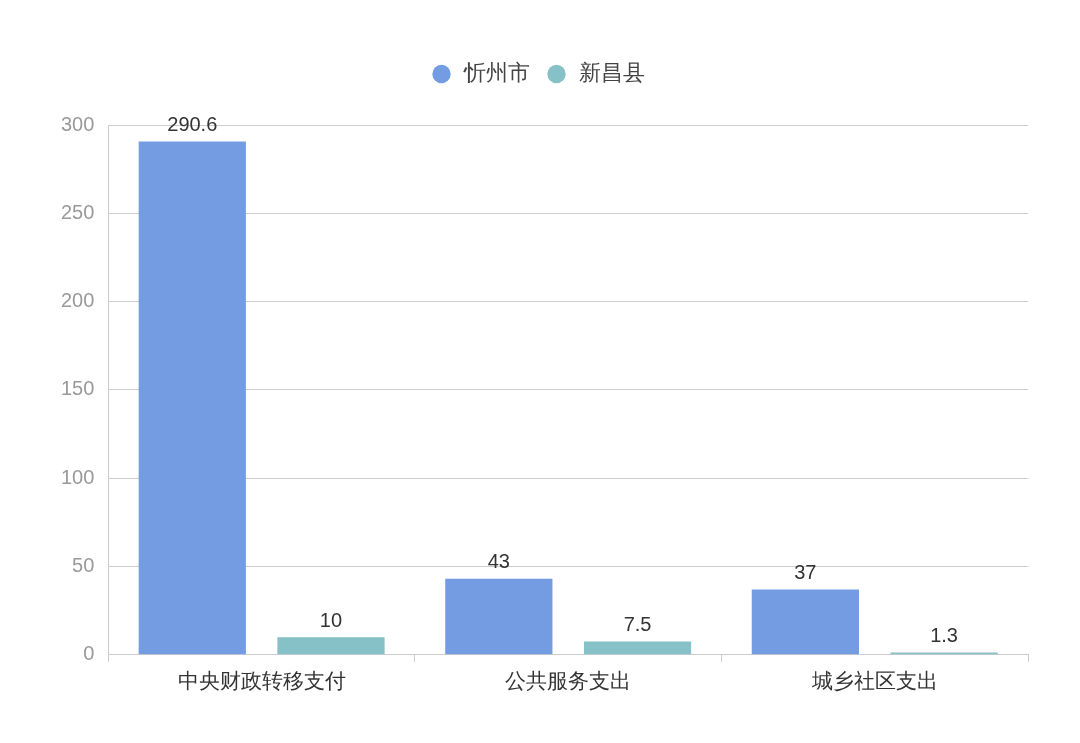 This screenshot has width=1080, height=743. I want to click on data-label: 290.6, so click(192, 124).